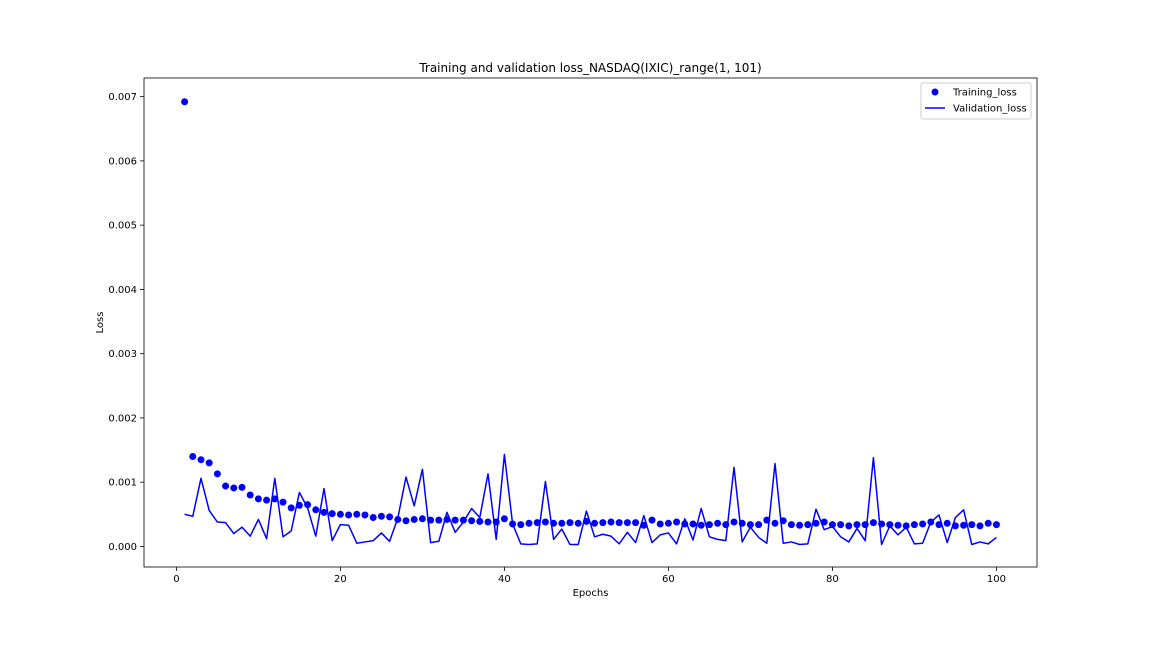 The image size is (1152, 648). Describe the element at coordinates (126, 322) in the screenshot. I see `y-axis-ticks: 0.000 0.001 0.002 0.003 0.004 0.005 0.006 0.007` at that location.